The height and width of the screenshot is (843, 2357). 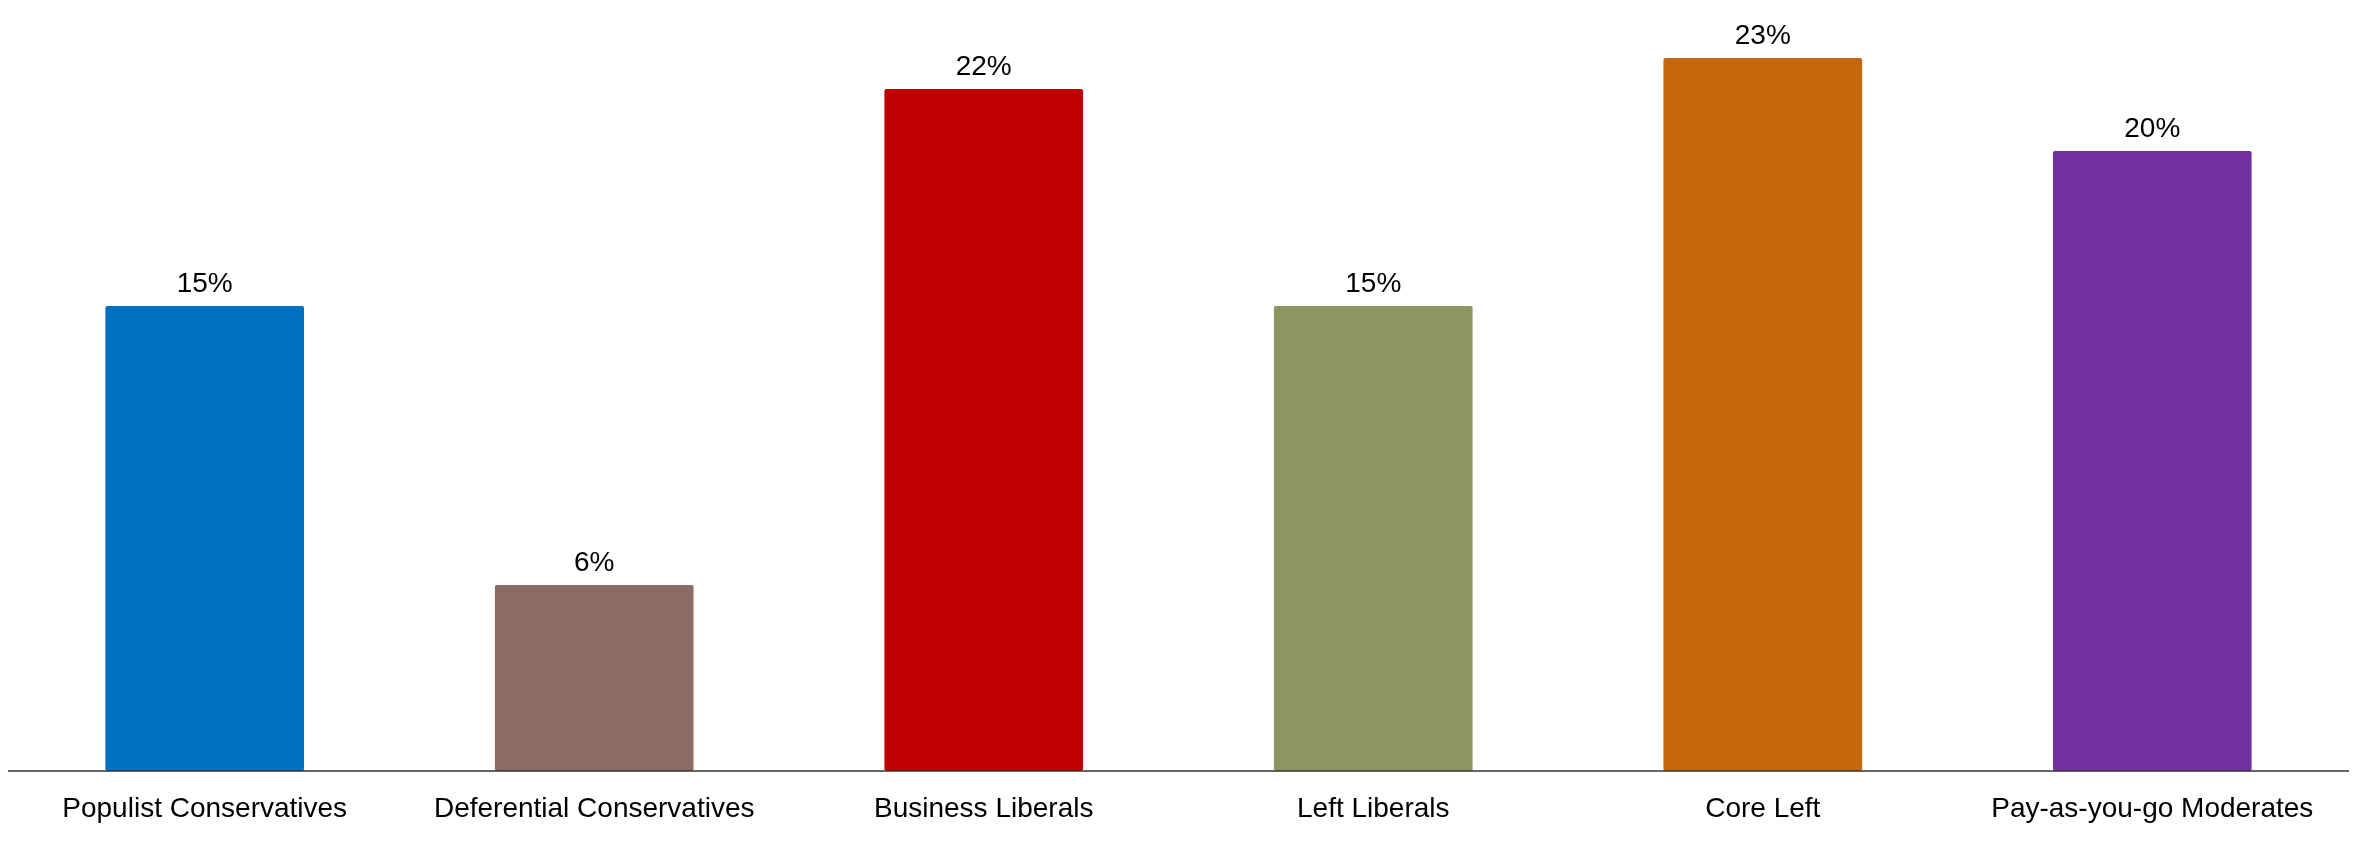 What do you see at coordinates (2152, 807) in the screenshot?
I see `x-tick-label: Pay-as-you-go Moderates` at bounding box center [2152, 807].